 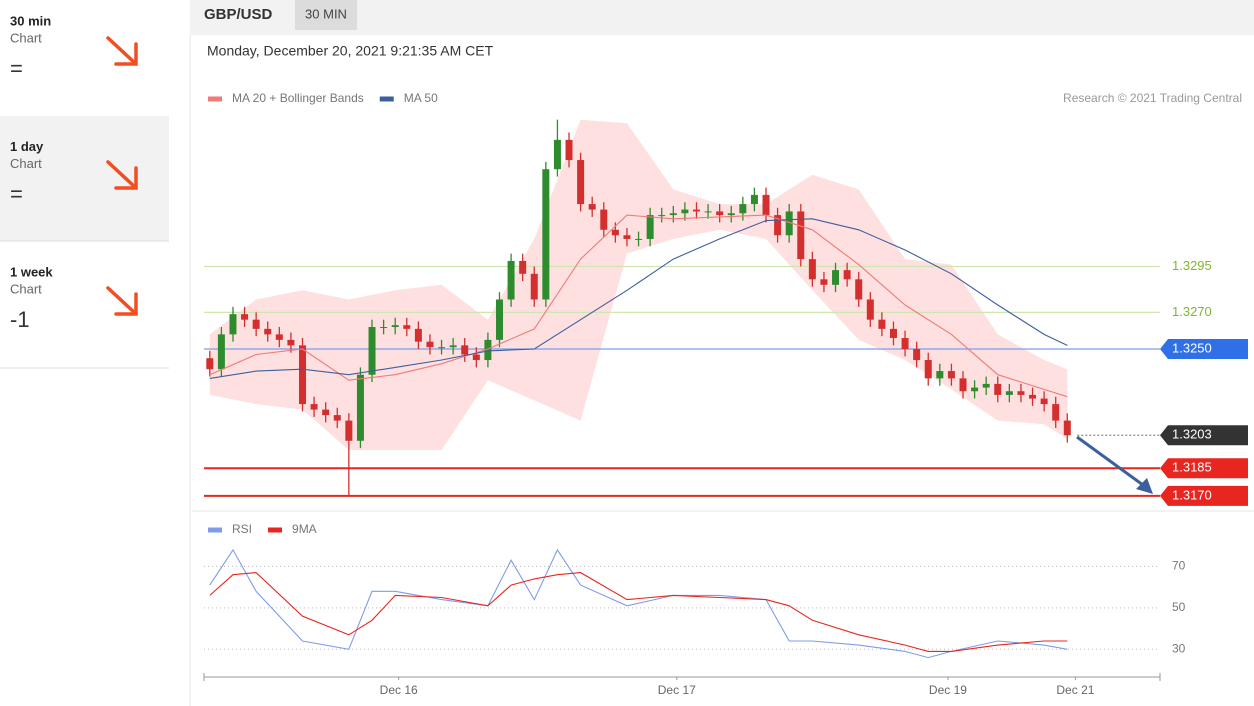 I want to click on y-tick-label: 30, so click(x=1179, y=648).